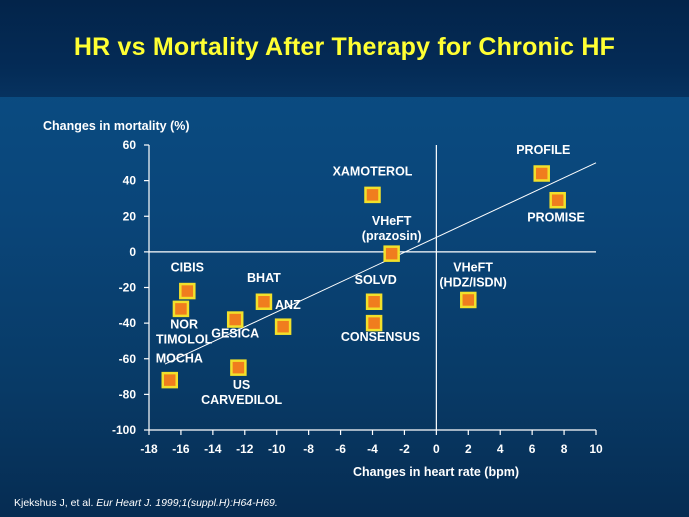 The image size is (689, 517). Describe the element at coordinates (380, 337) in the screenshot. I see `label-consensus: CONSENSUS` at that location.